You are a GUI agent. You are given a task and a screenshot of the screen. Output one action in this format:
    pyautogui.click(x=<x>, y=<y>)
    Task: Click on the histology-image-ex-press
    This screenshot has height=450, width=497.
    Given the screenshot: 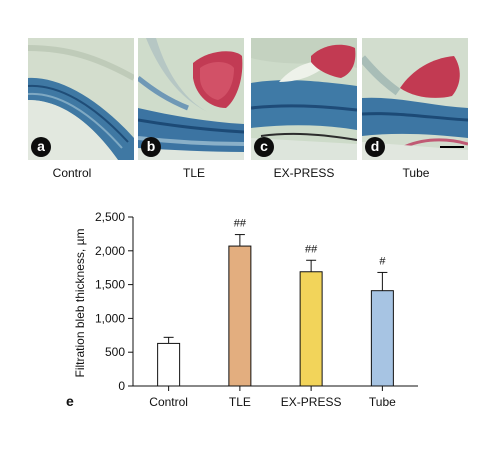 What is the action you would take?
    pyautogui.click(x=304, y=99)
    